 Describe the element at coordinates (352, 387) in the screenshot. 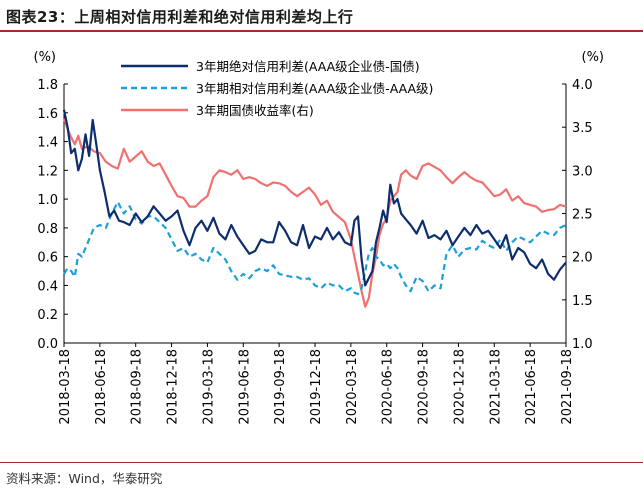

I see `x-tick-label: 2020-03-18` at that location.